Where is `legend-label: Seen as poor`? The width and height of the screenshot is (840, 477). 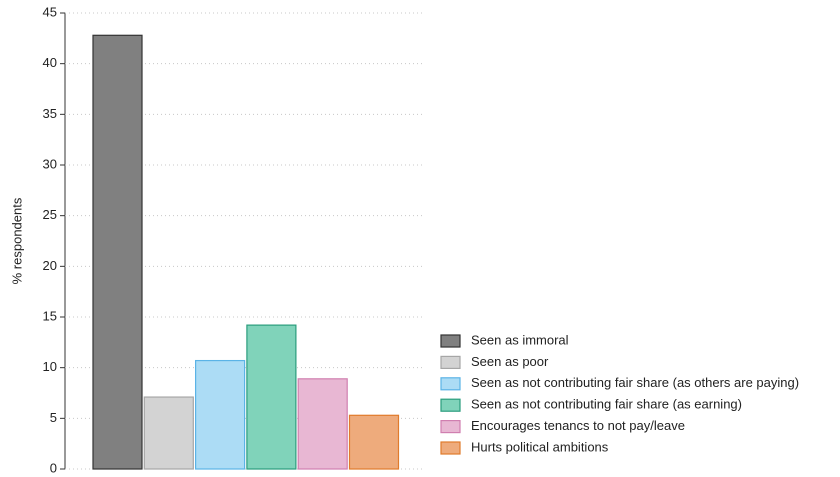
legend-label: Seen as poor is located at coordinates (510, 361).